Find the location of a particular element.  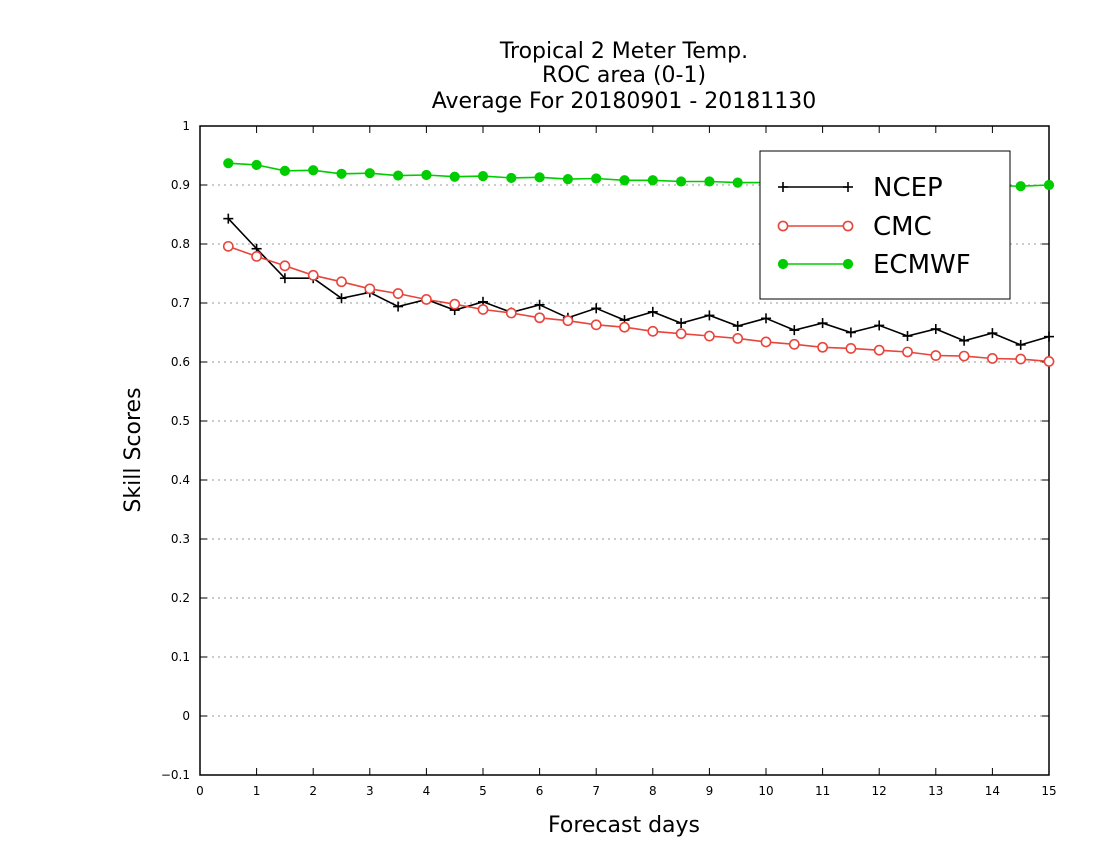

y-tick-label: 0.3 is located at coordinates (180, 539).